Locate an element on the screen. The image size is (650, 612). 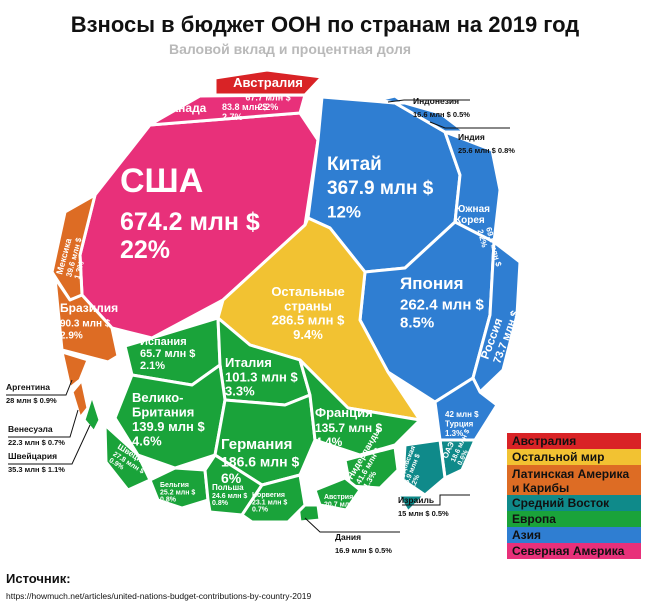
label-value: 23.1 млн $ is located at coordinates (269, 502).